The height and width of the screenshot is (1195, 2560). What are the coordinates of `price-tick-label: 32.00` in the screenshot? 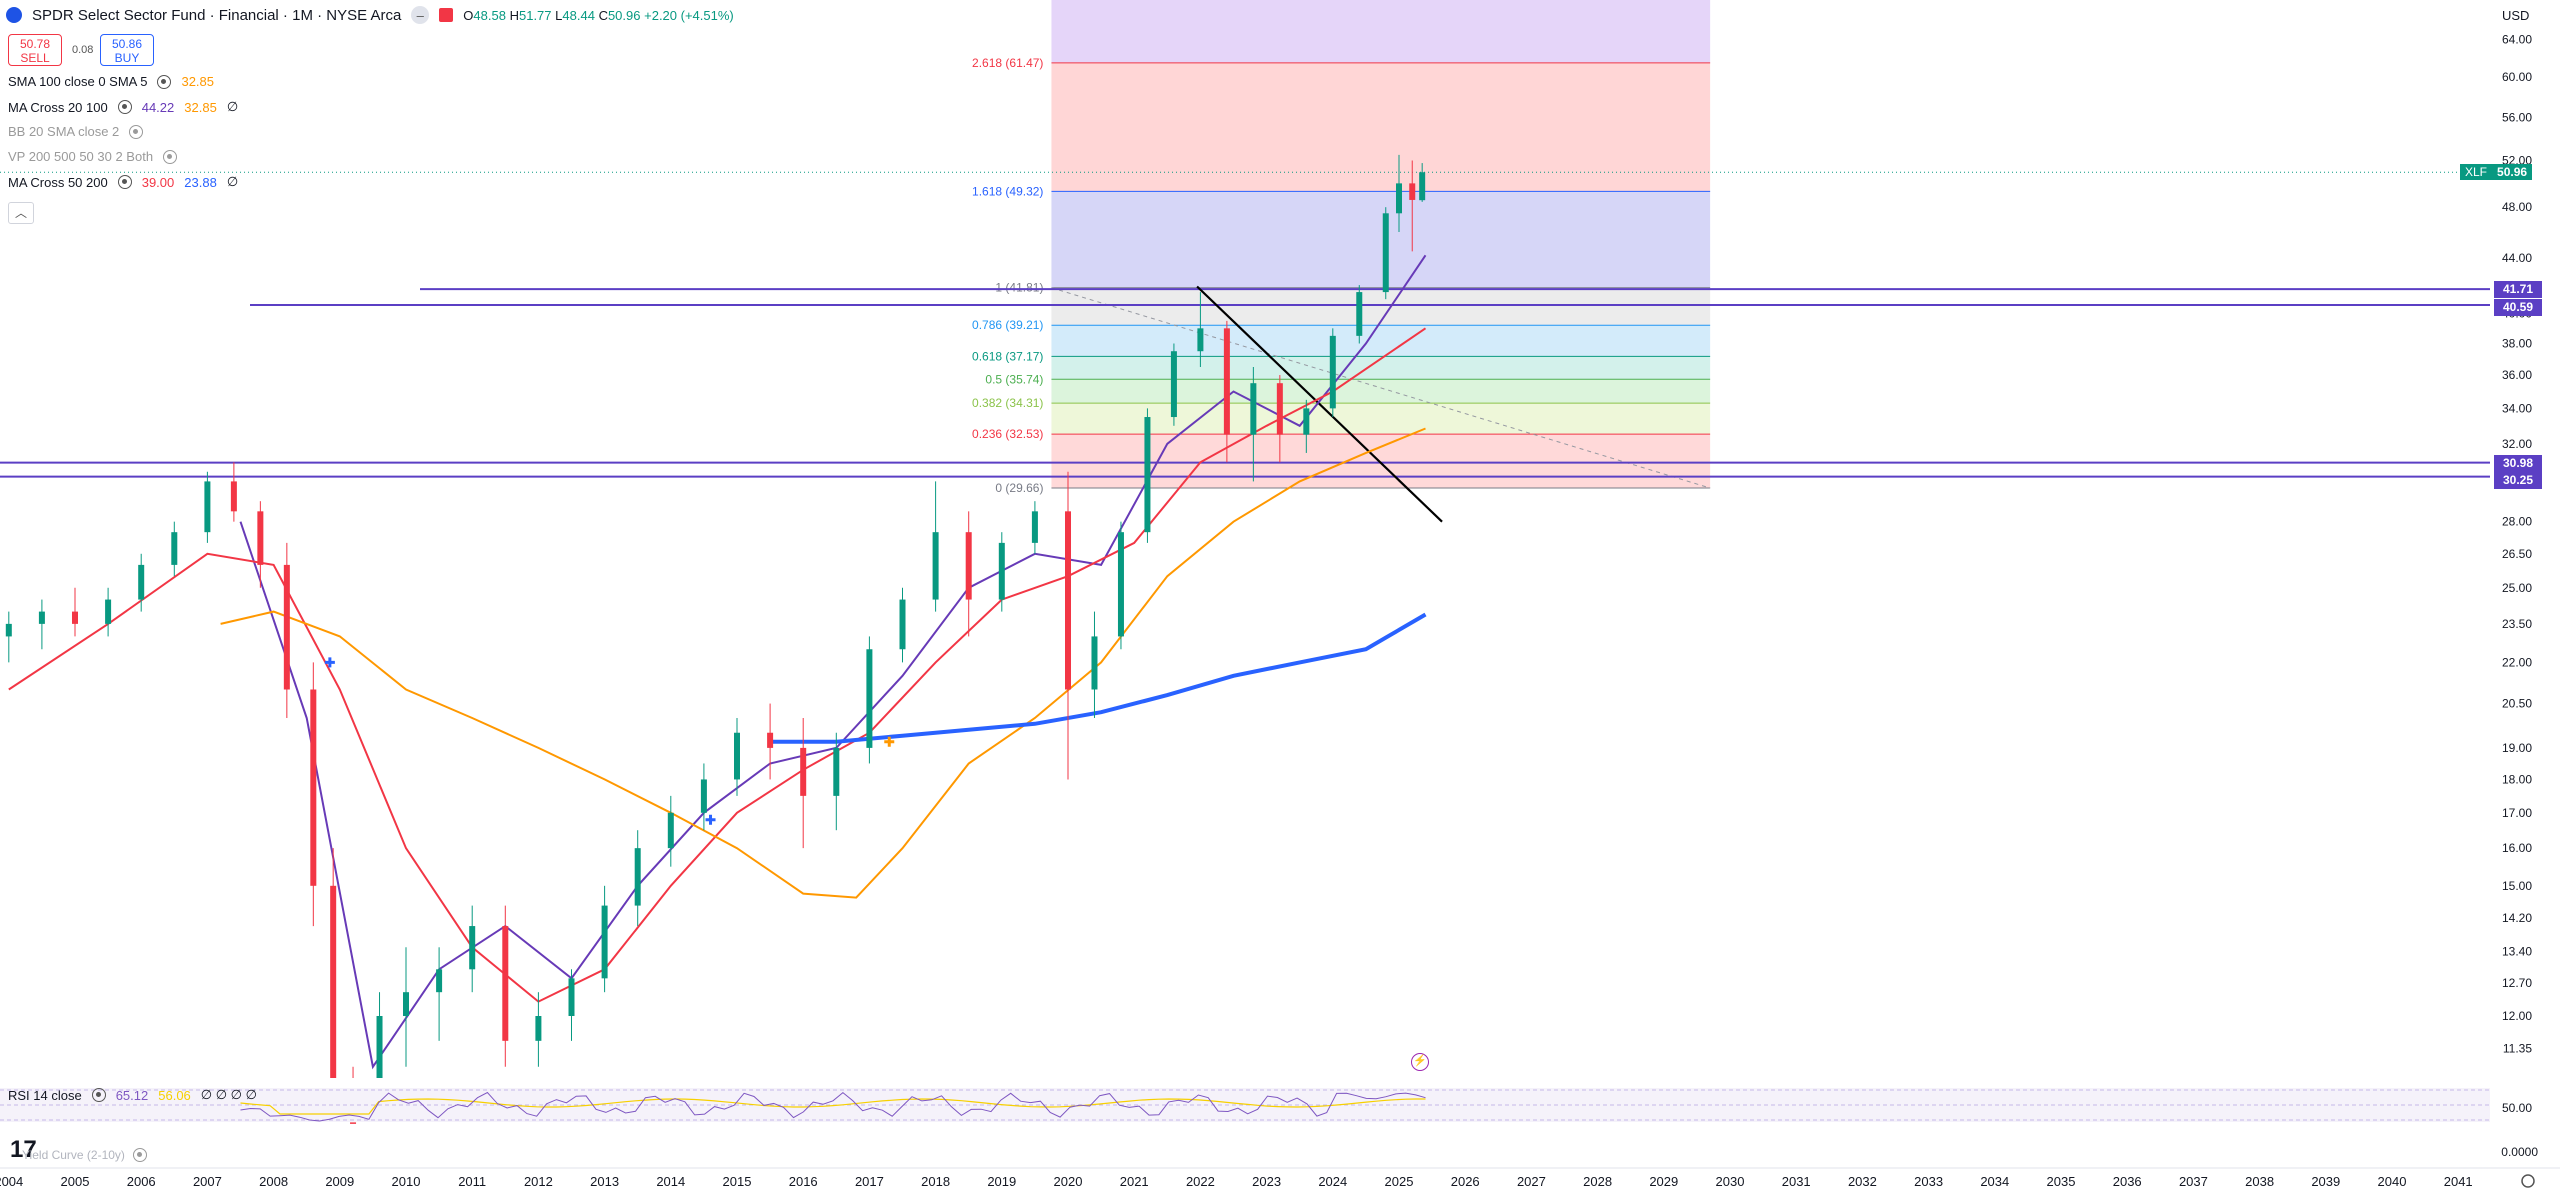 It's located at (2517, 444).